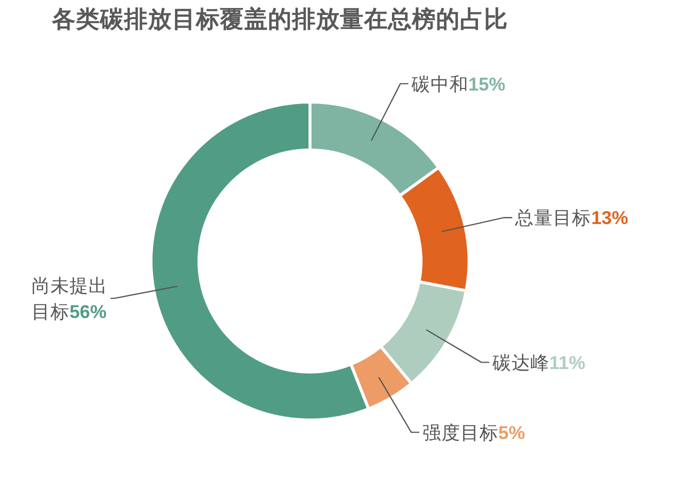 The height and width of the screenshot is (501, 700). Describe the element at coordinates (280, 19) in the screenshot. I see `title: 各类碳排放目标覆盖的排放量在总榜的占比` at that location.